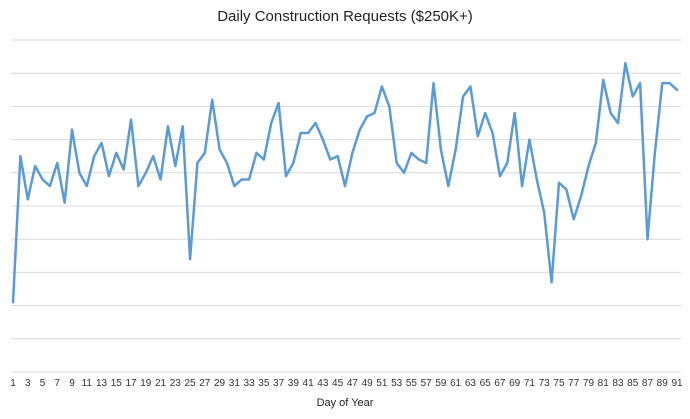 The image size is (690, 419). What do you see at coordinates (176, 383) in the screenshot?
I see `x-tick-label: 23` at bounding box center [176, 383].